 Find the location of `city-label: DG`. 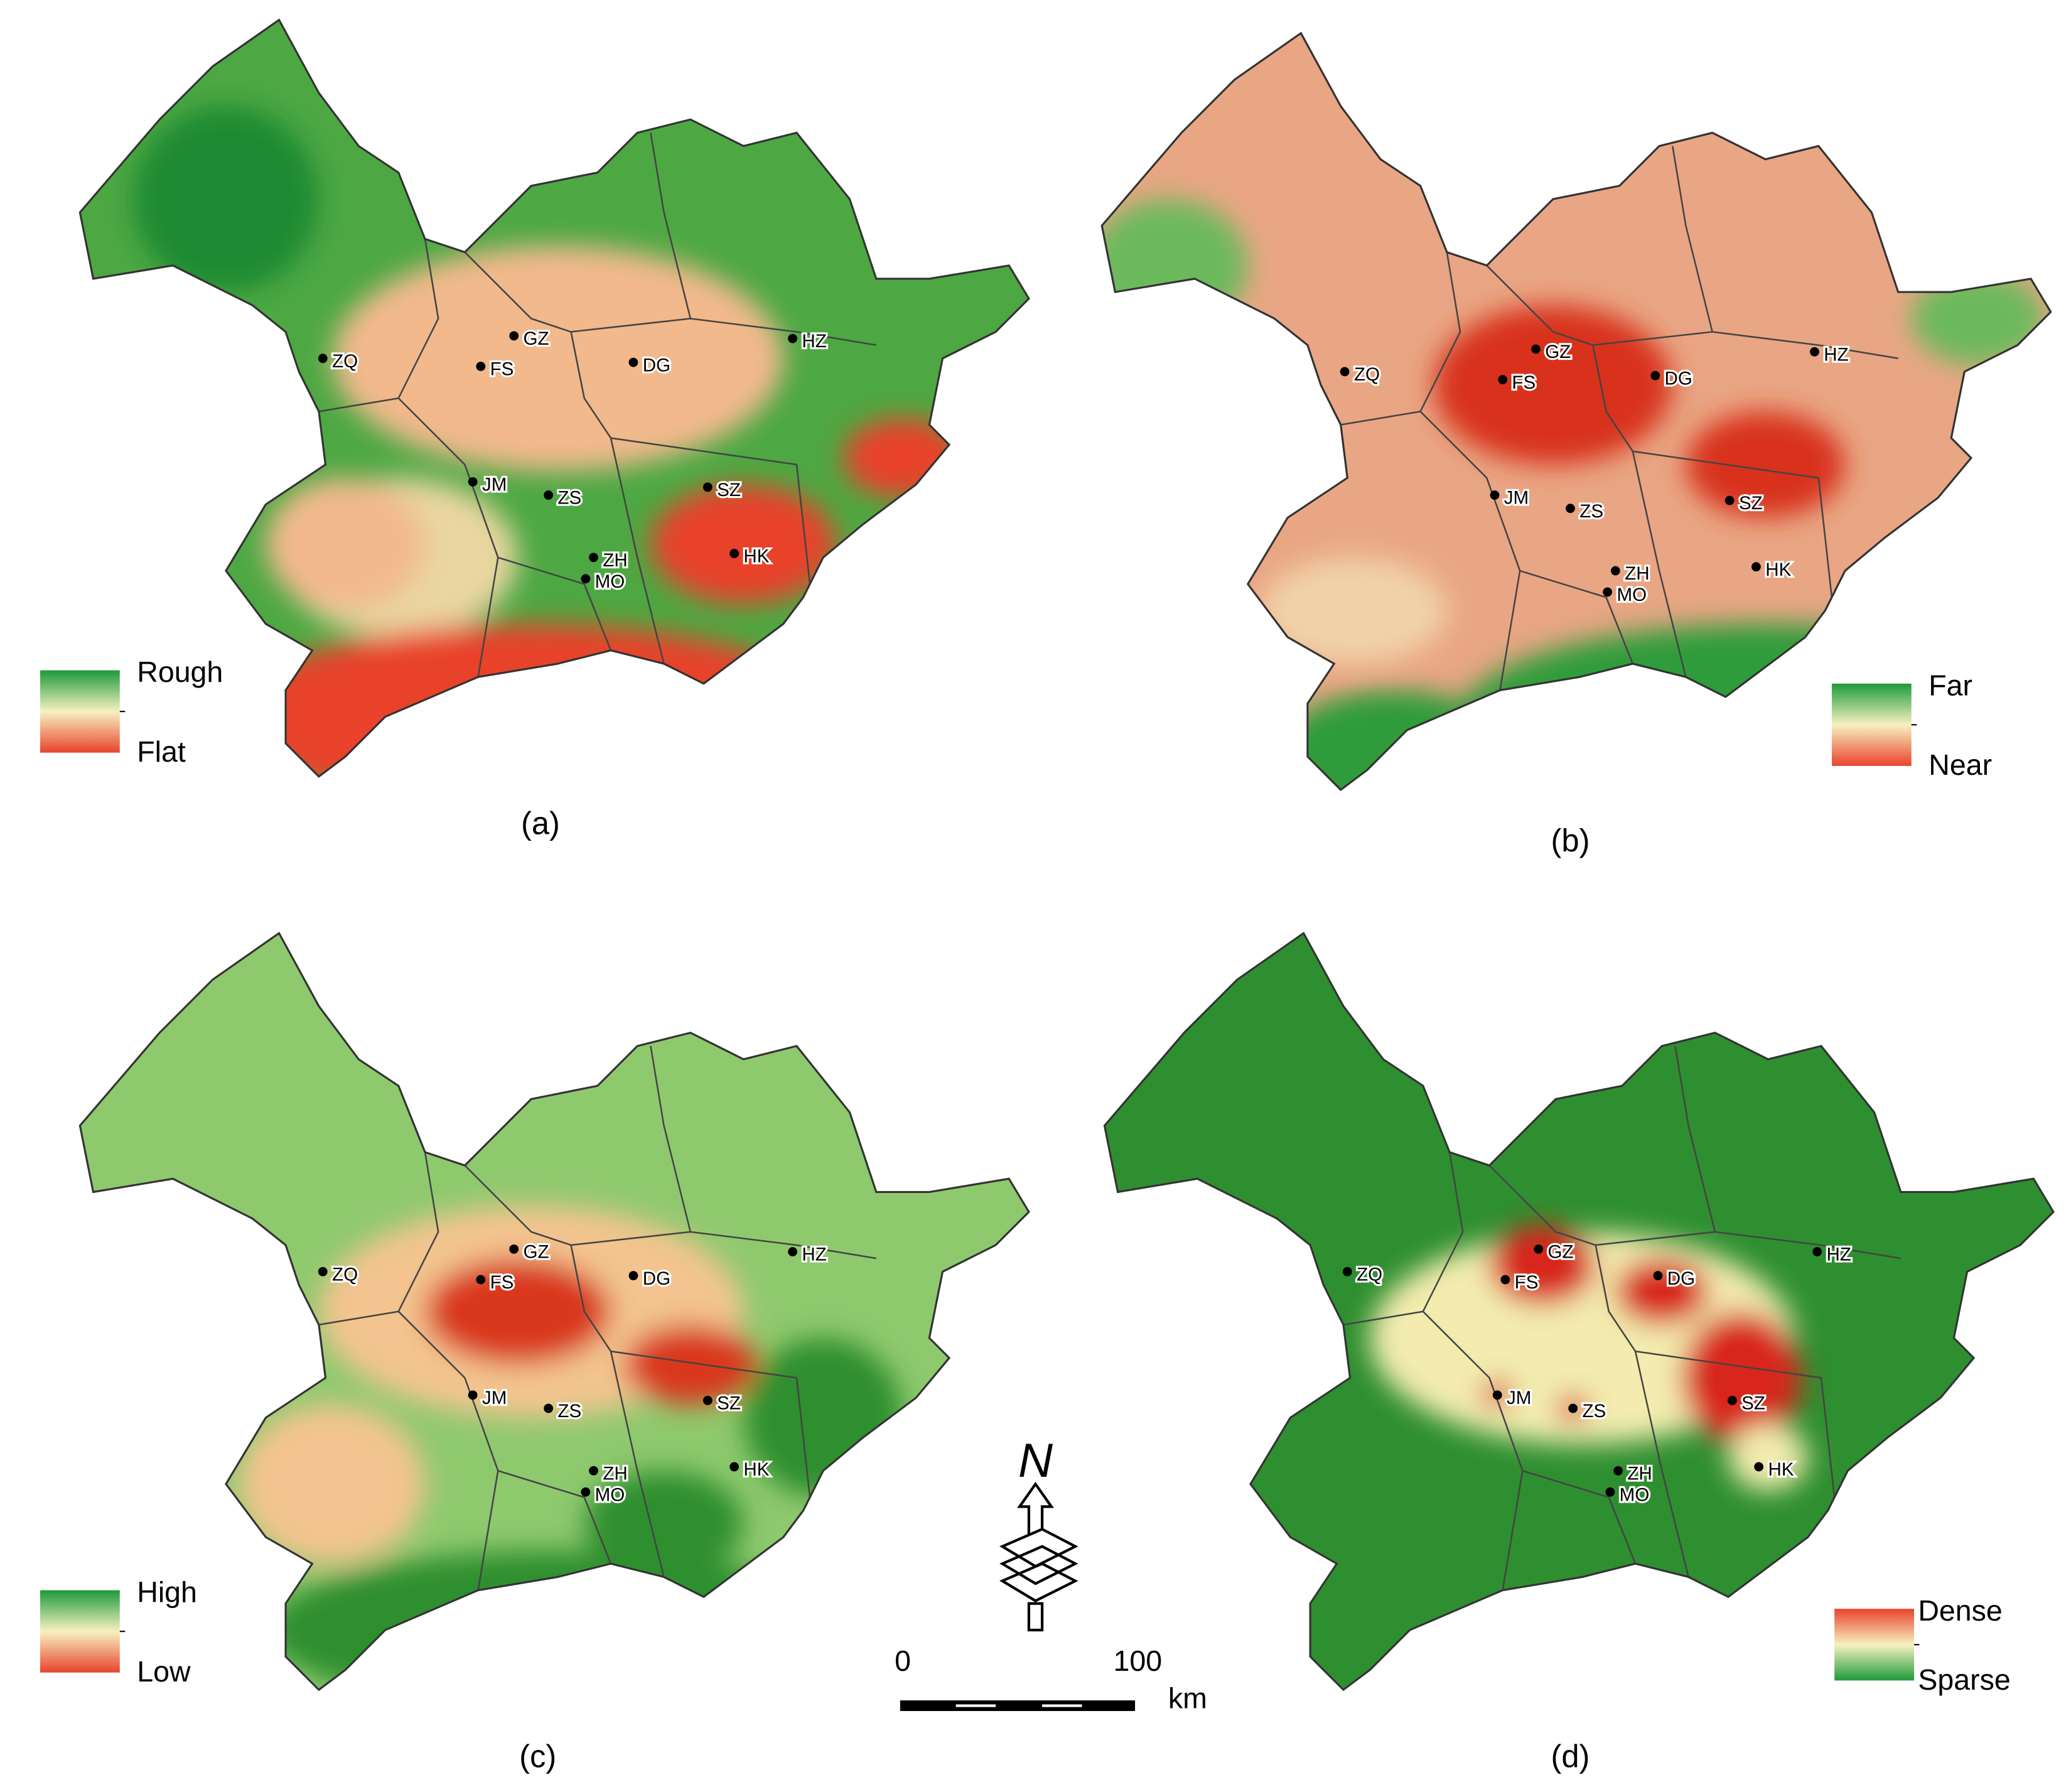

city-label: DG is located at coordinates (657, 1278).